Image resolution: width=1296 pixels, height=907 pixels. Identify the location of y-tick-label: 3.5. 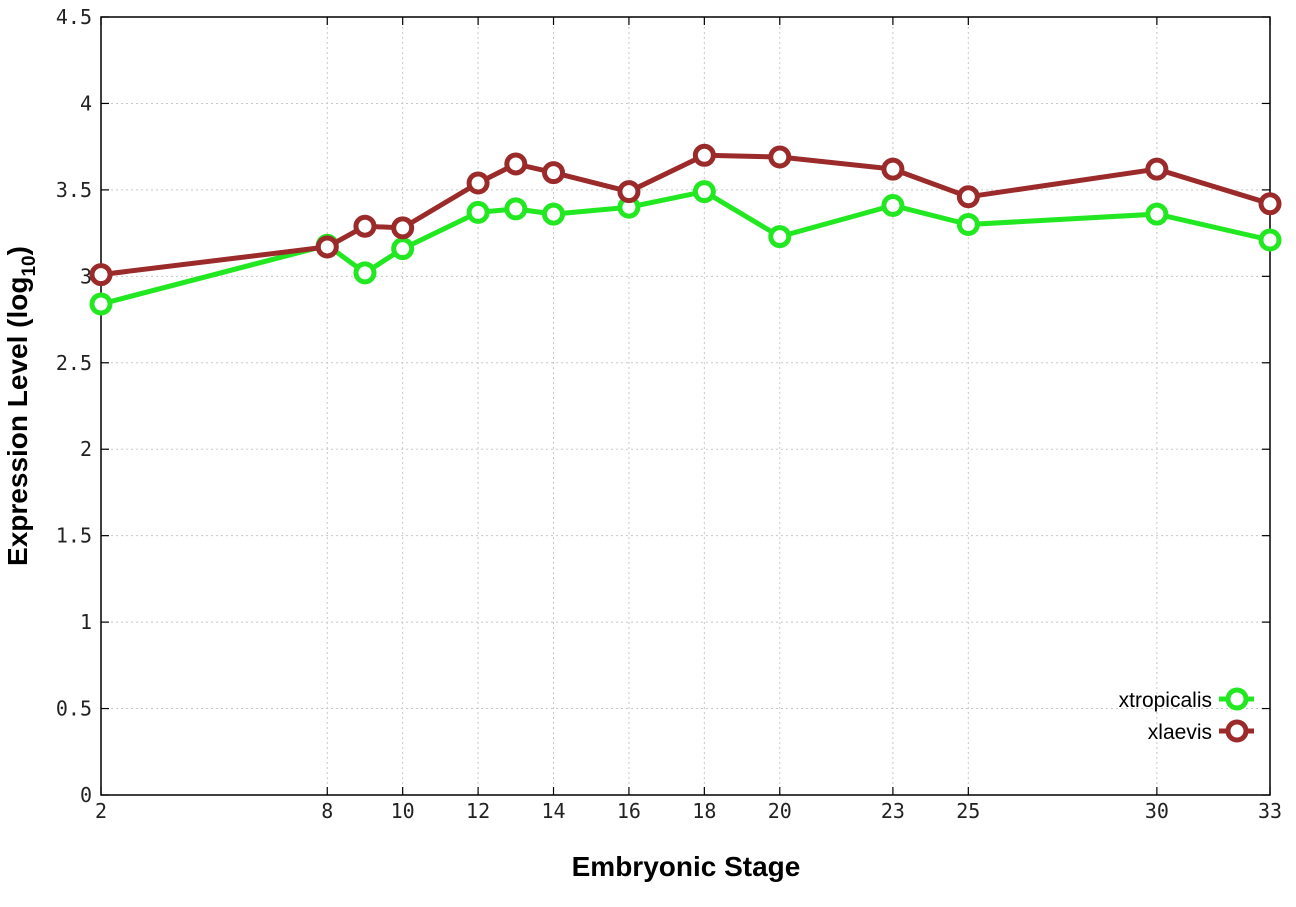
(74, 190).